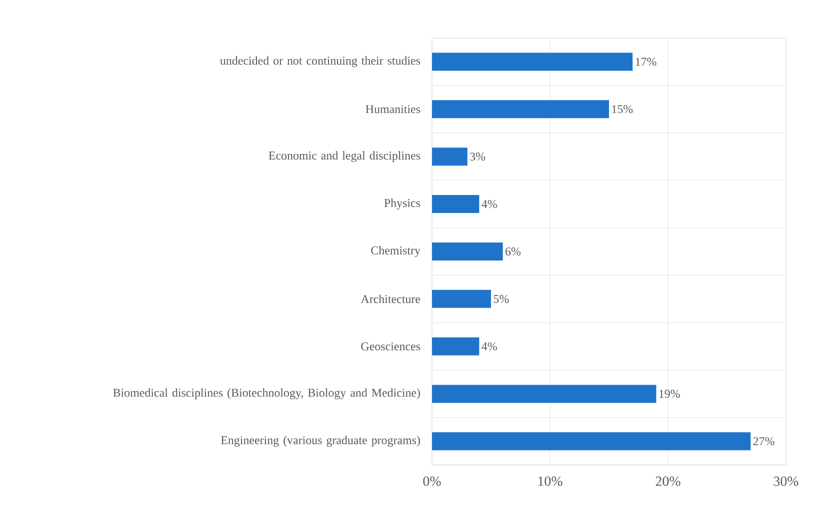 The width and height of the screenshot is (828, 518). I want to click on x-tick-label: 20%, so click(668, 481).